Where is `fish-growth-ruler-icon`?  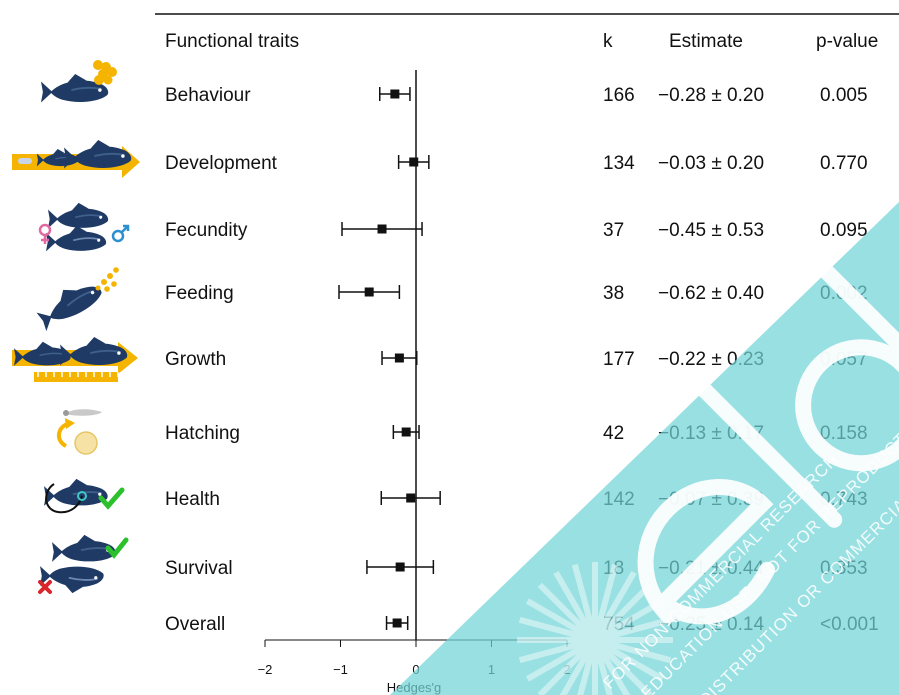 fish-growth-ruler-icon is located at coordinates (75, 359).